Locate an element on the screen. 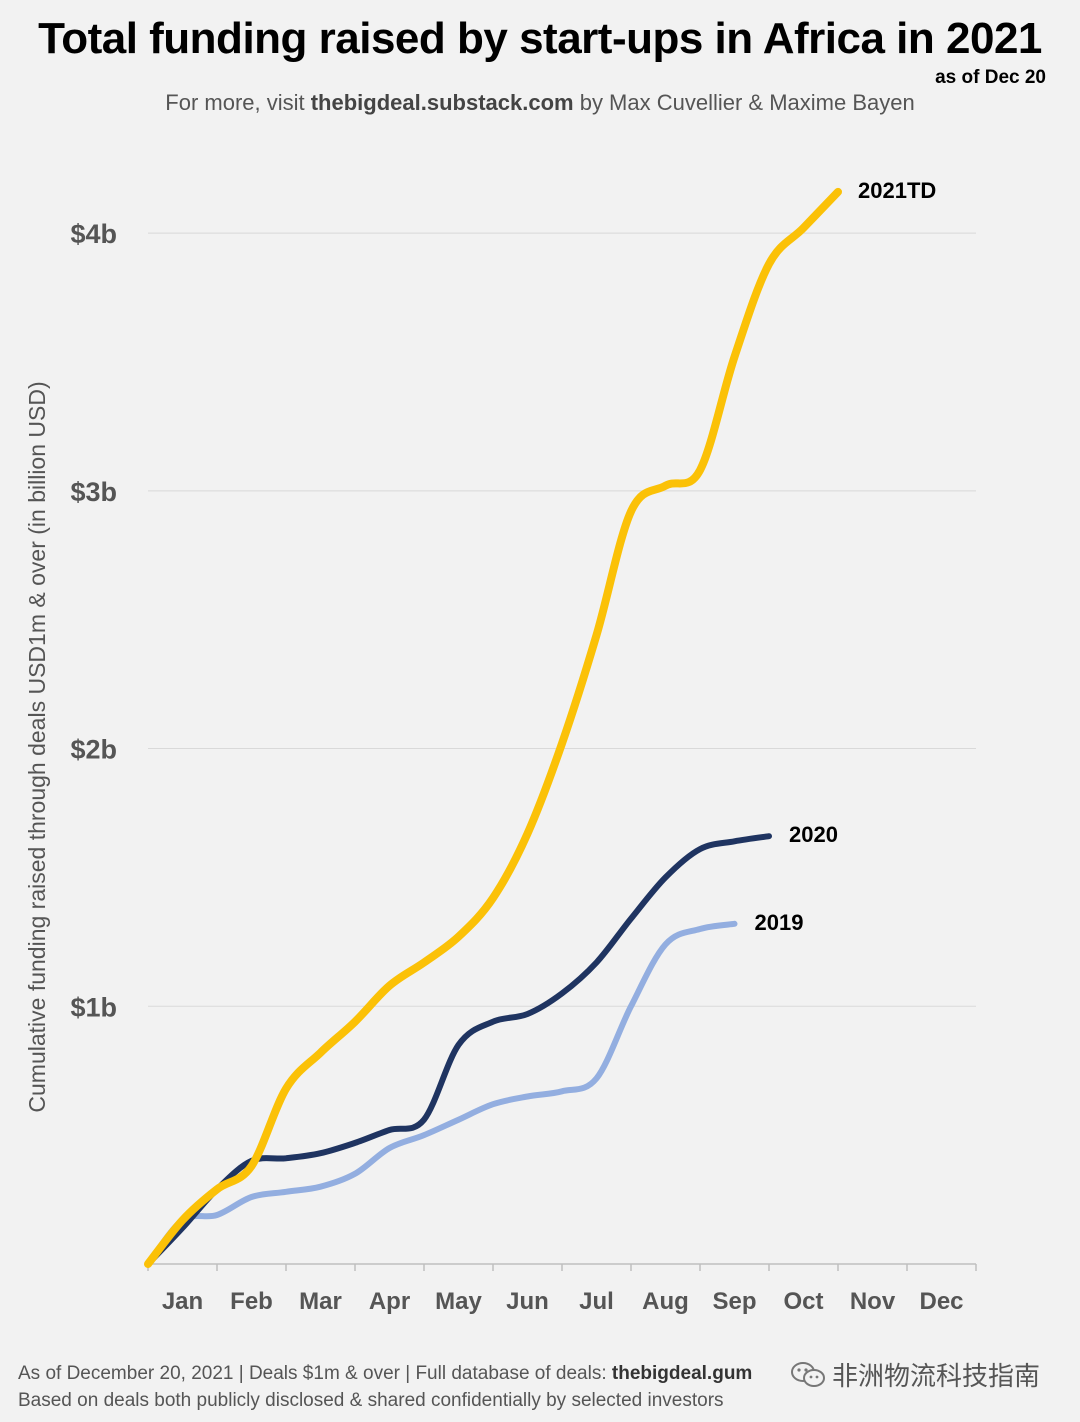  x-tick-label: Dec is located at coordinates (941, 1301).